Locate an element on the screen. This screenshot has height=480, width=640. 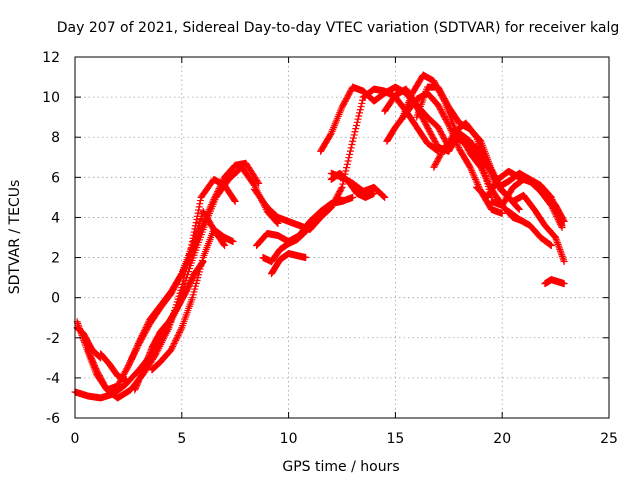
x-tick-label: 5 is located at coordinates (181, 439).